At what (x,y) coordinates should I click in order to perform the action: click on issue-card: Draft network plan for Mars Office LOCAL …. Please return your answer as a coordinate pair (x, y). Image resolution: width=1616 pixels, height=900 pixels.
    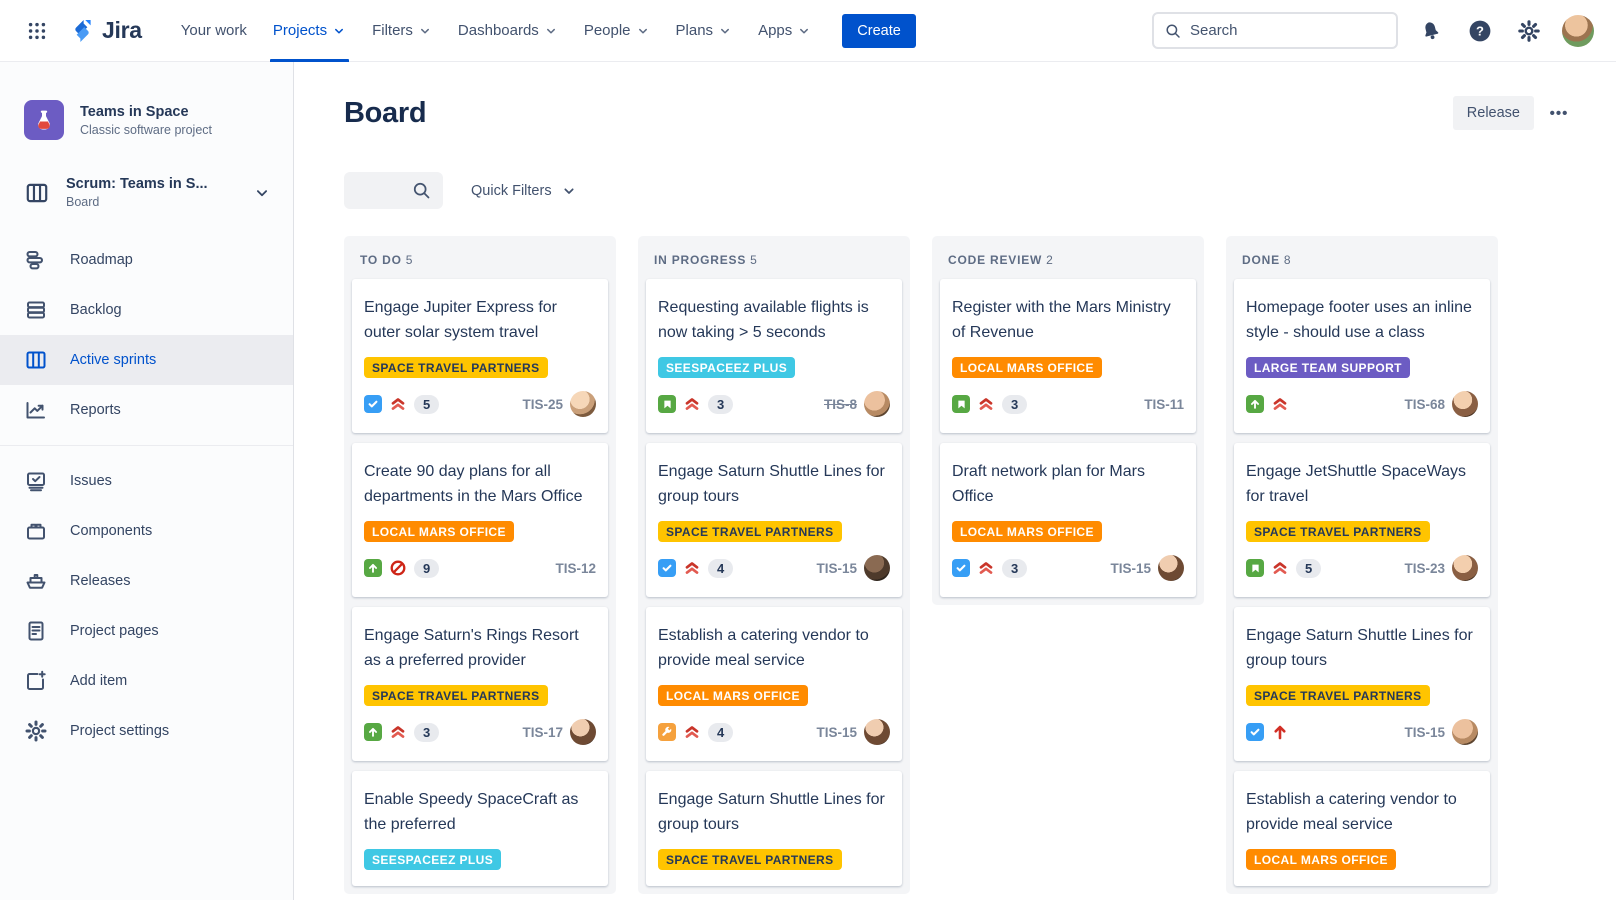
    Looking at the image, I should click on (1068, 520).